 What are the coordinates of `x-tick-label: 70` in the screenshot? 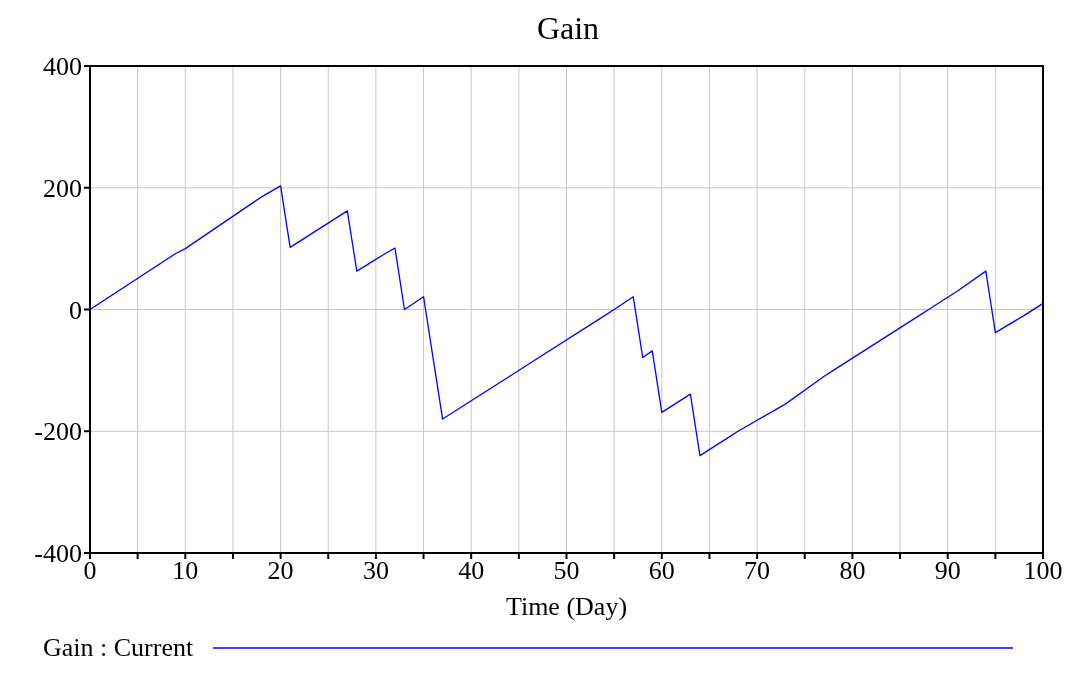 It's located at (757, 571).